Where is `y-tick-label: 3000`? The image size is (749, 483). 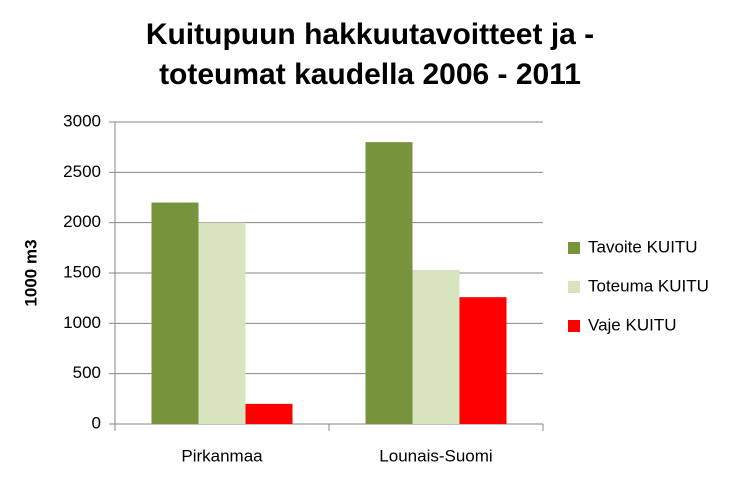 y-tick-label: 3000 is located at coordinates (82, 120).